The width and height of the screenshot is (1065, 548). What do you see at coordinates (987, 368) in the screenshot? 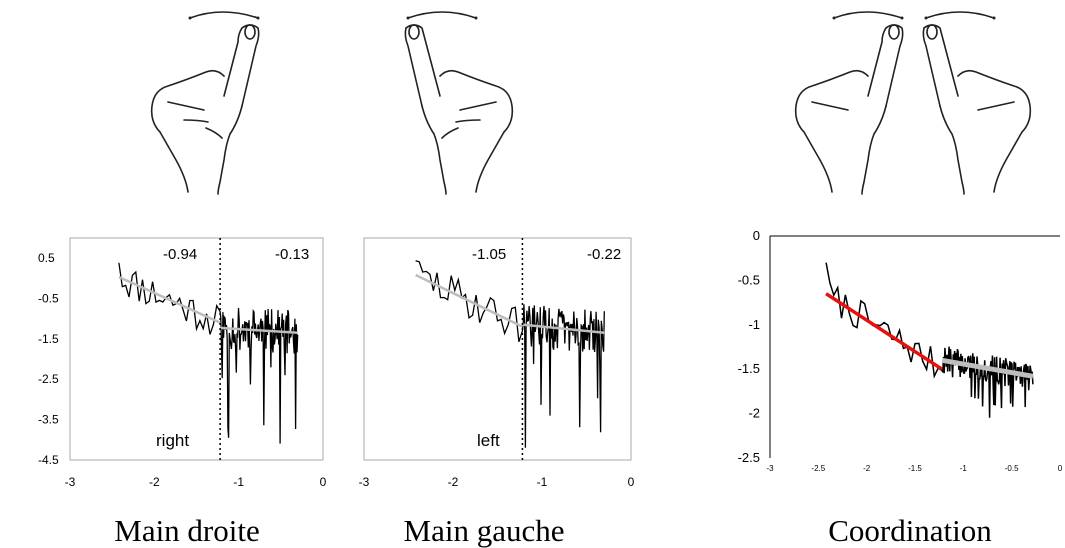
I see `fit-line-gray` at bounding box center [987, 368].